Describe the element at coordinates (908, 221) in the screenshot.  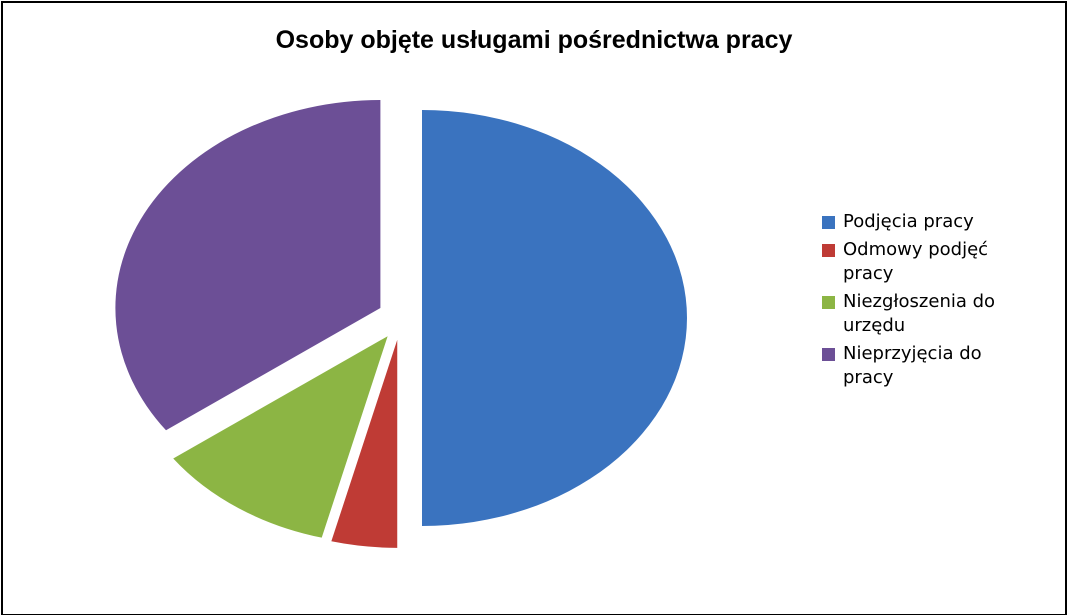
I see `legend-label: Podjęcia pracy` at that location.